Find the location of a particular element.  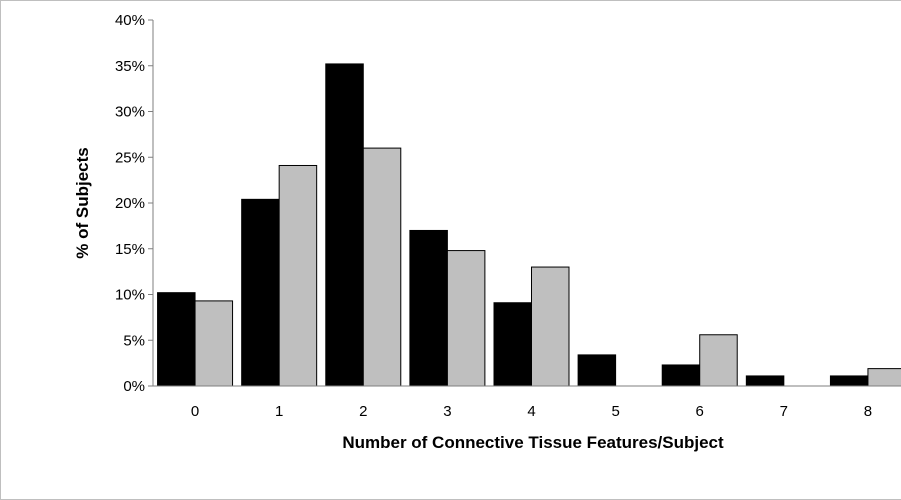

y-tick-label: 20% is located at coordinates (130, 203).